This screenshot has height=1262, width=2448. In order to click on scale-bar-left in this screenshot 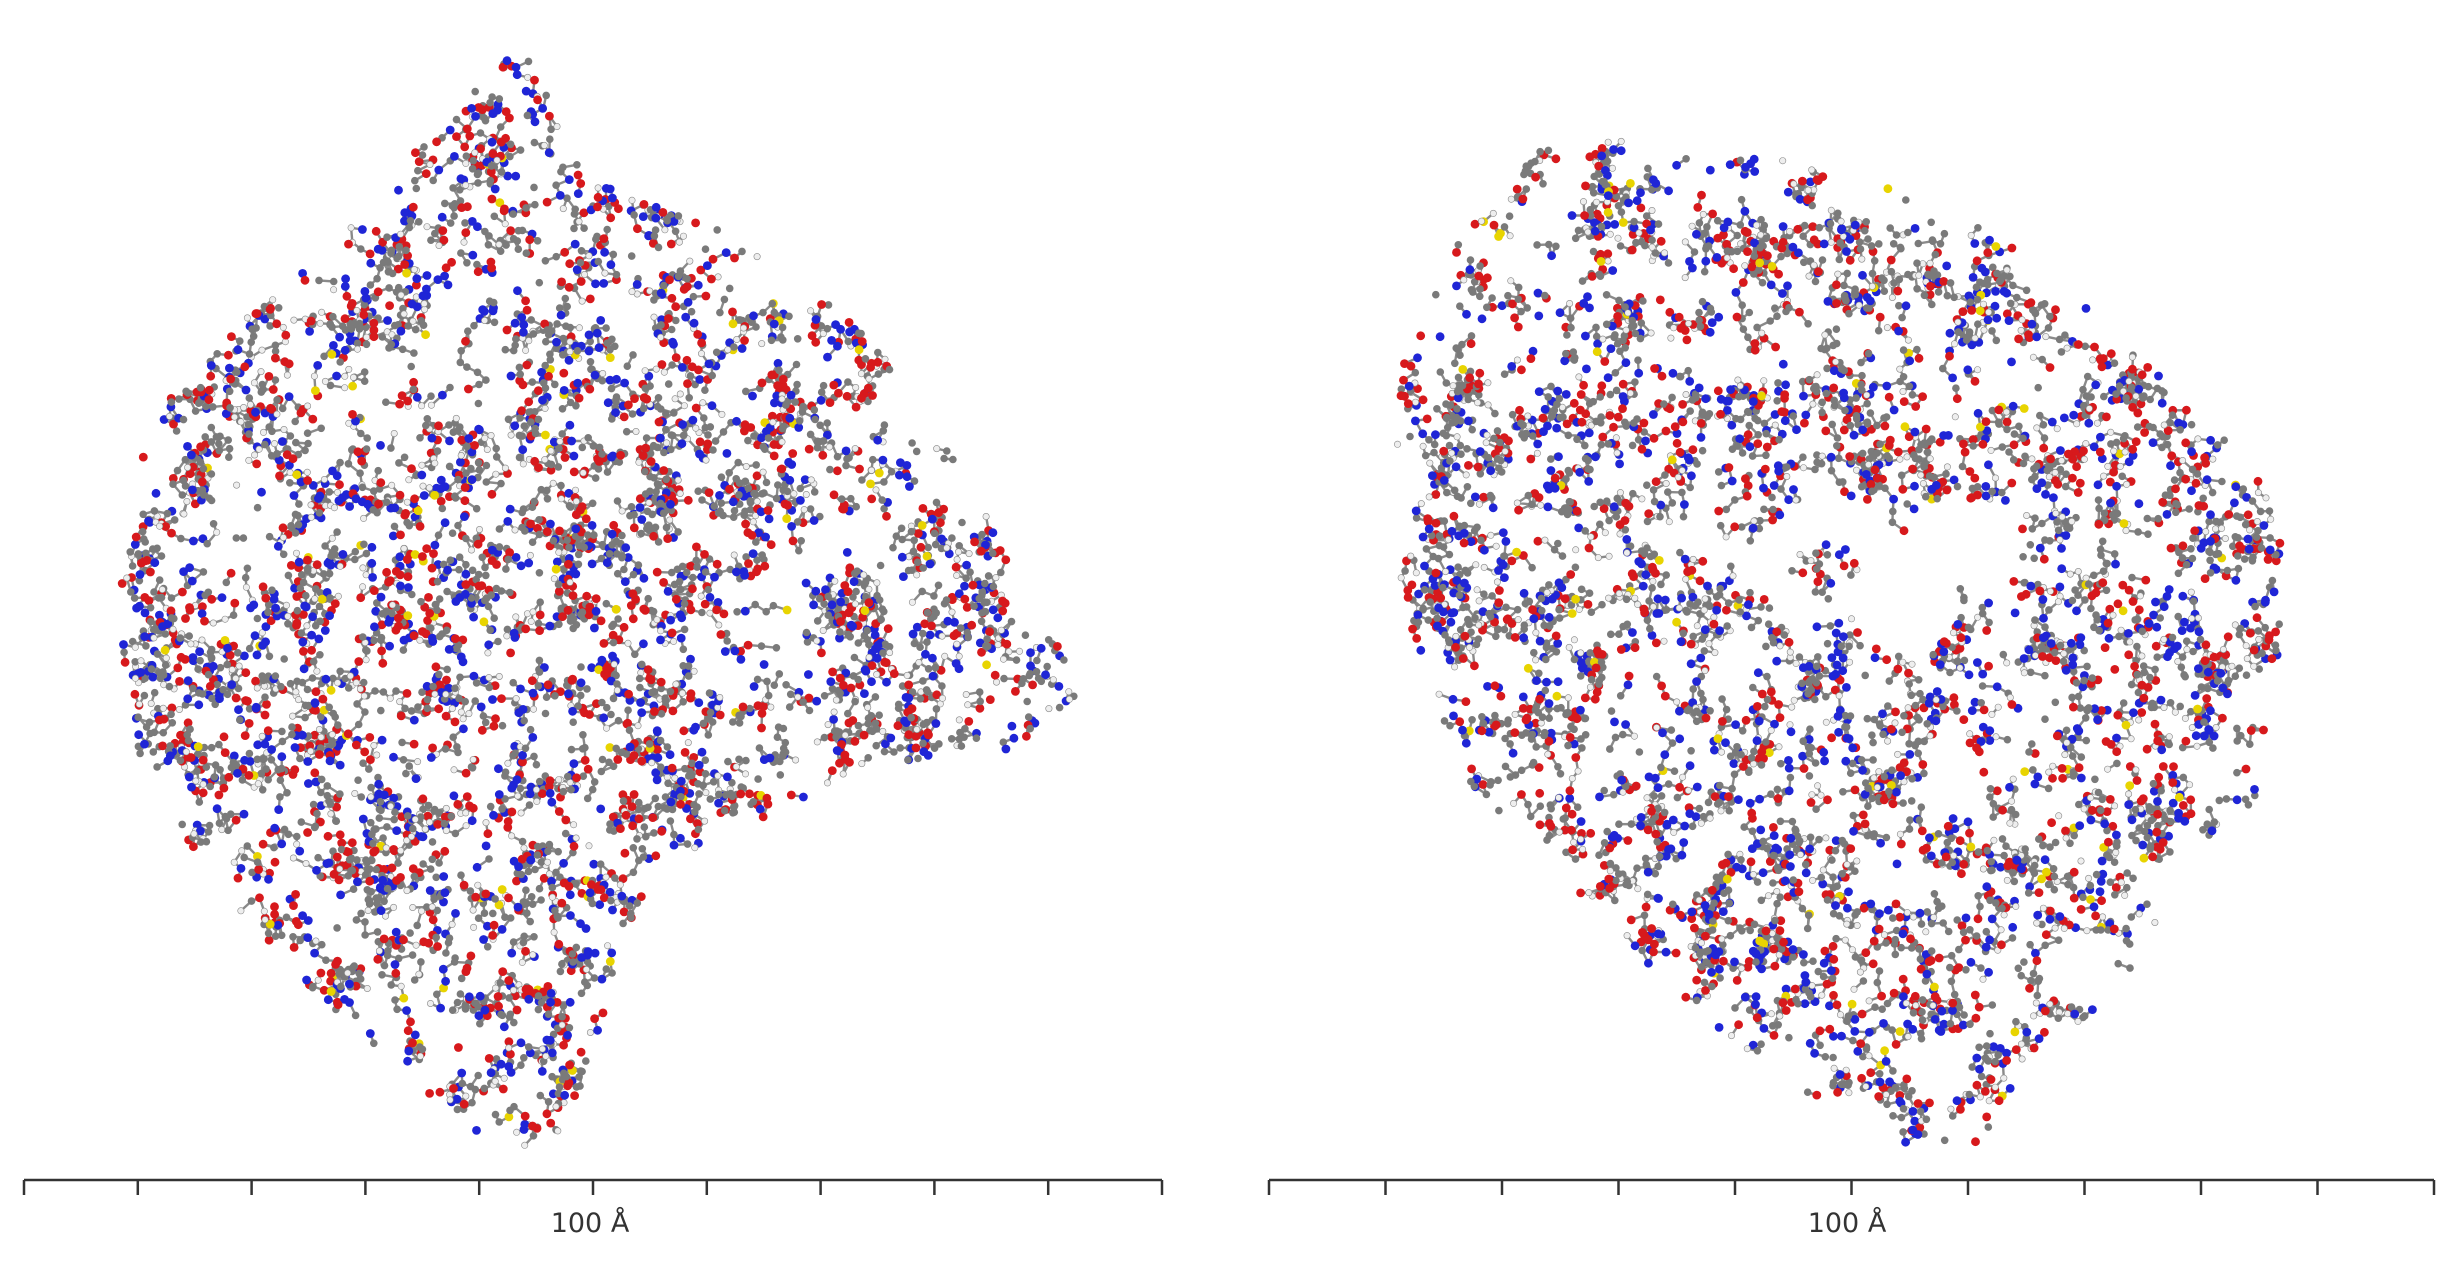, I will do `click(593, 1186)`.